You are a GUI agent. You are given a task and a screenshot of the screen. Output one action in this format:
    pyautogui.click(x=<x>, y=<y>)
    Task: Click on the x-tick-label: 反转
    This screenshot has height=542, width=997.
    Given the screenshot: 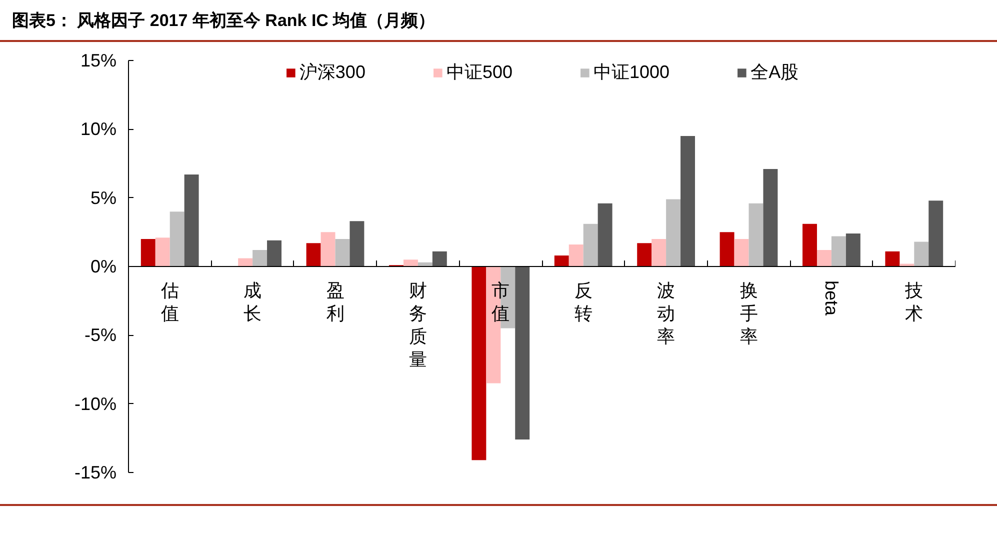 What is the action you would take?
    pyautogui.click(x=583, y=302)
    